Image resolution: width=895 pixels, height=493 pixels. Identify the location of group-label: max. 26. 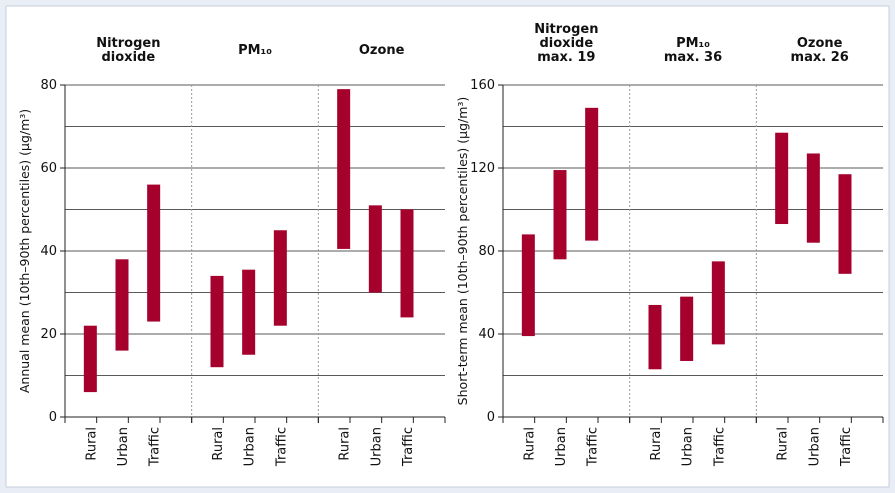
(820, 57).